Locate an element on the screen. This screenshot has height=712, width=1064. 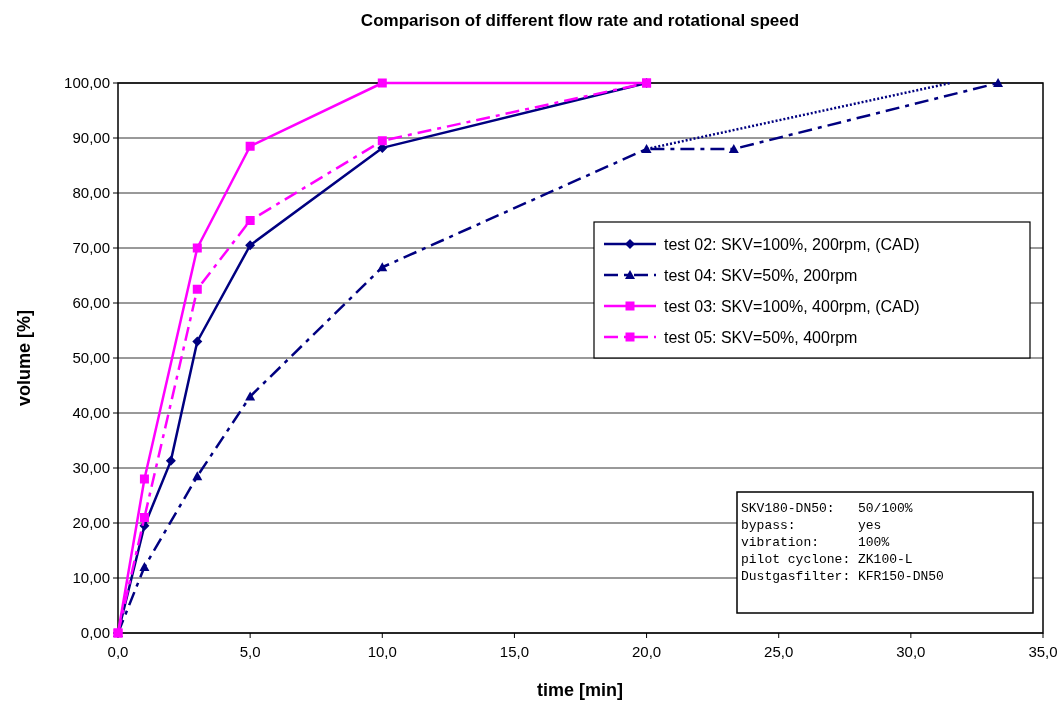
x-tick-label: 5,0 is located at coordinates (250, 651).